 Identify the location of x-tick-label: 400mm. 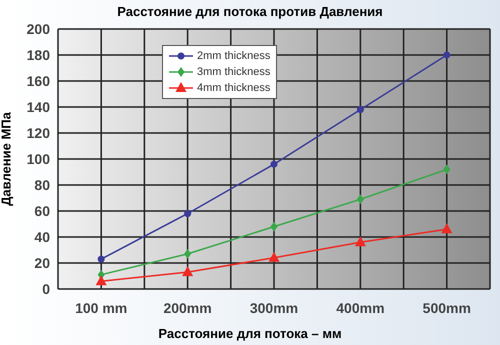
(360, 308).